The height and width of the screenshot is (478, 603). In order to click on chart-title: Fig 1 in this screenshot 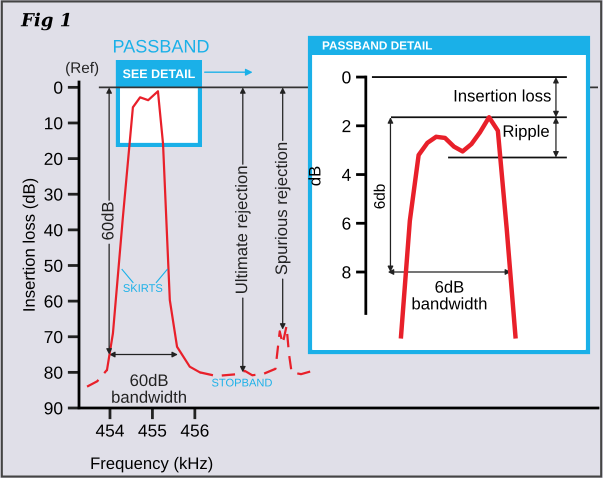, I will do `click(45, 21)`.